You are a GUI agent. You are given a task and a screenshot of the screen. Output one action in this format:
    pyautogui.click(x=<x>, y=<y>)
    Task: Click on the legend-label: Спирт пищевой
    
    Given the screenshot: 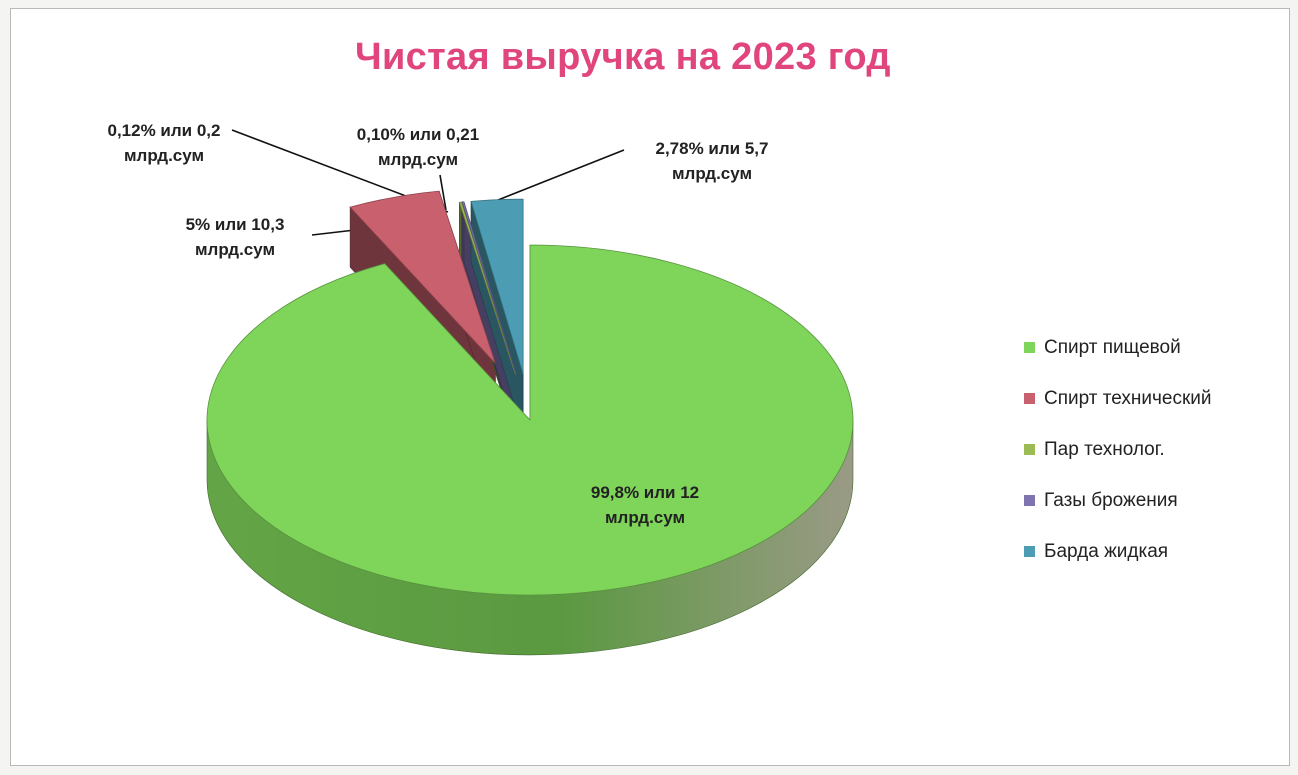 What is the action you would take?
    pyautogui.click(x=1112, y=347)
    